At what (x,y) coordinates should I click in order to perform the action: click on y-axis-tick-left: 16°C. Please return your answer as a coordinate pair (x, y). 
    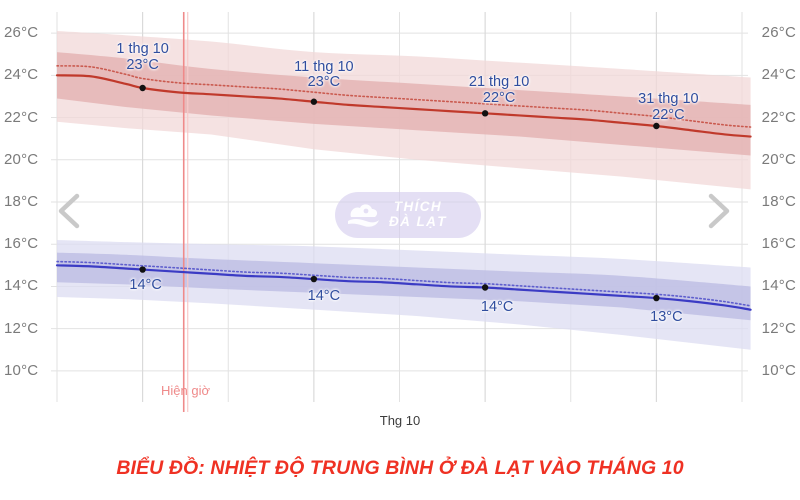
    Looking at the image, I should click on (21, 244).